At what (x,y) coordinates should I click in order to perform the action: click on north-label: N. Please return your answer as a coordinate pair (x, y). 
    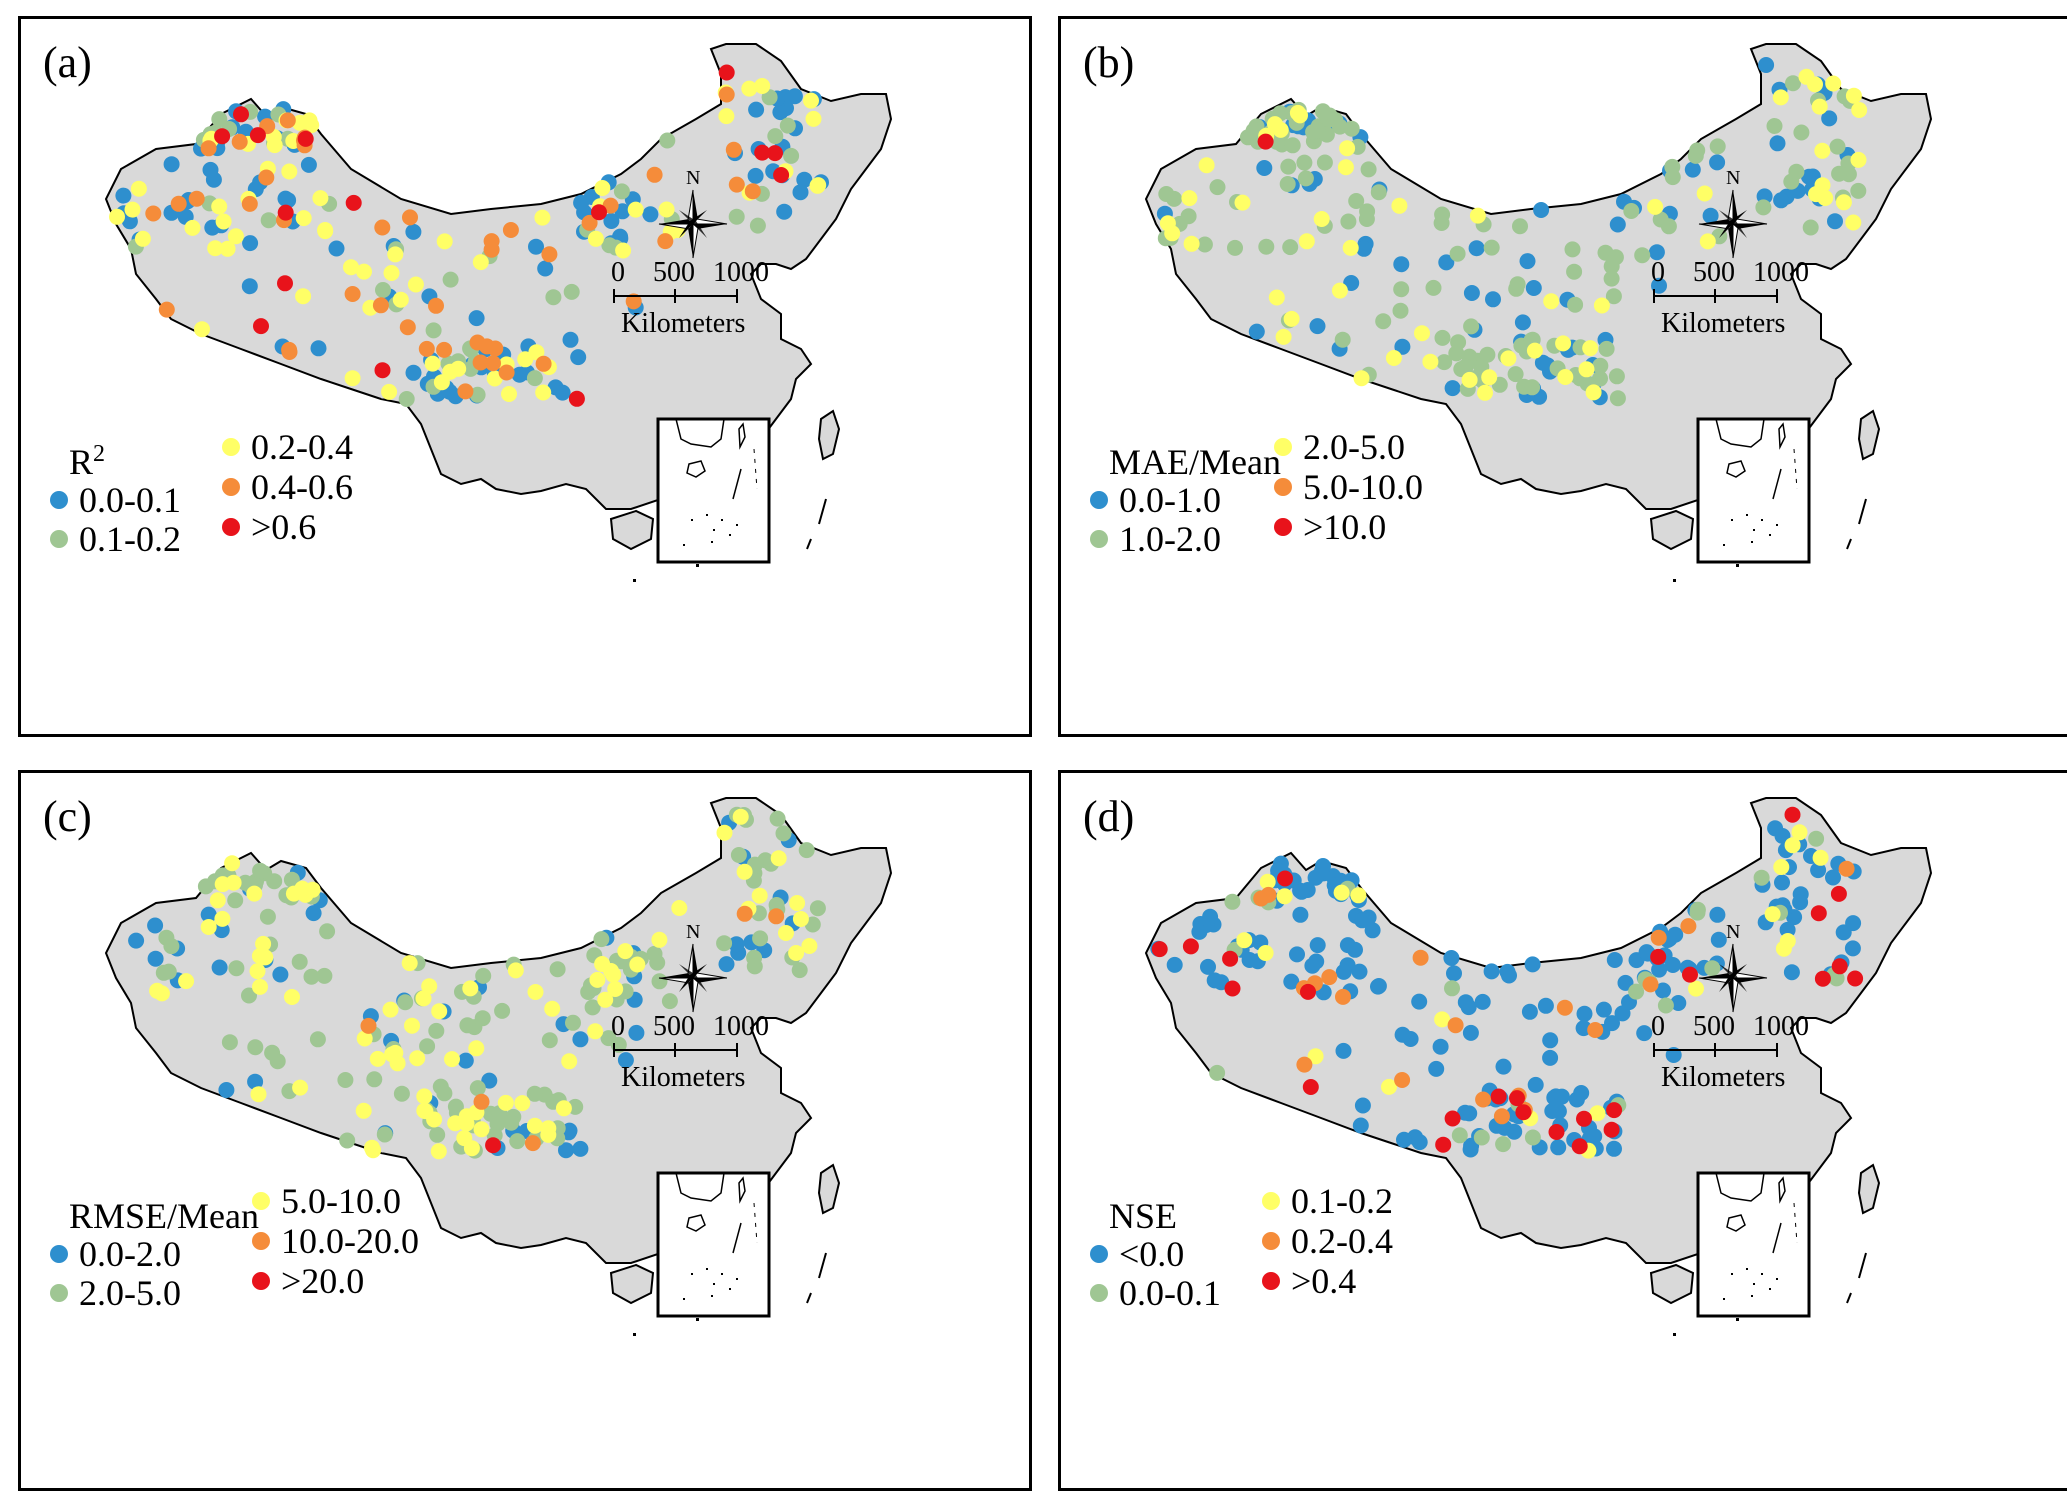
    Looking at the image, I should click on (1733, 178).